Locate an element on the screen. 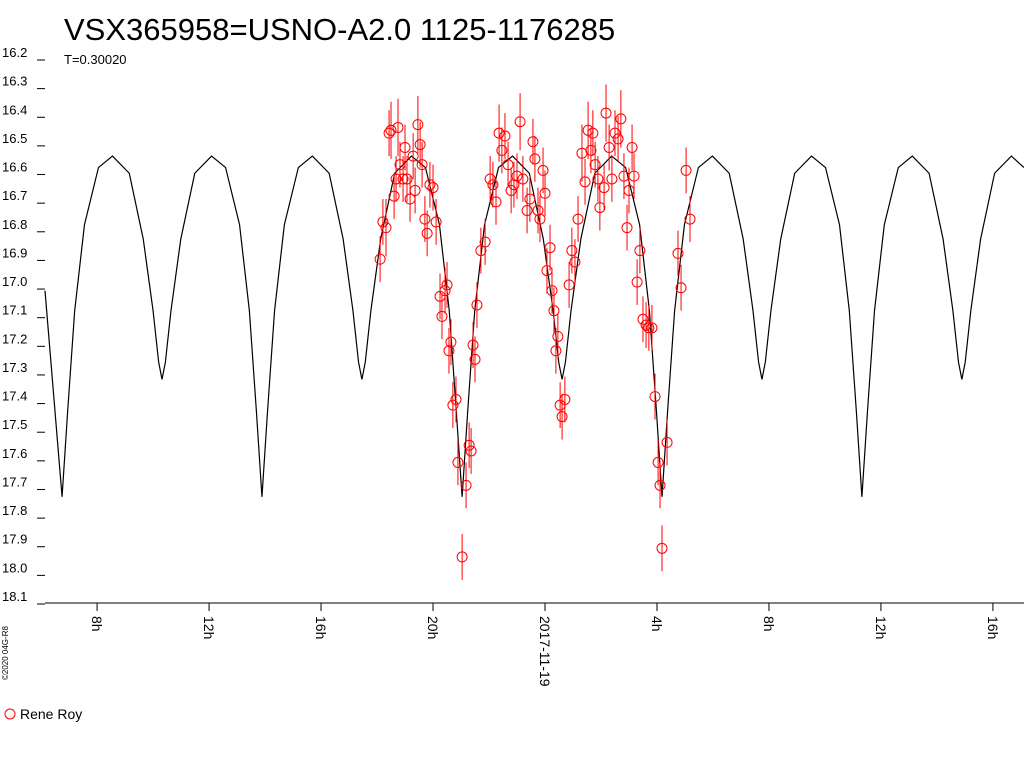 This screenshot has height=768, width=1024. y-tick-label: 17.8 is located at coordinates (14, 510).